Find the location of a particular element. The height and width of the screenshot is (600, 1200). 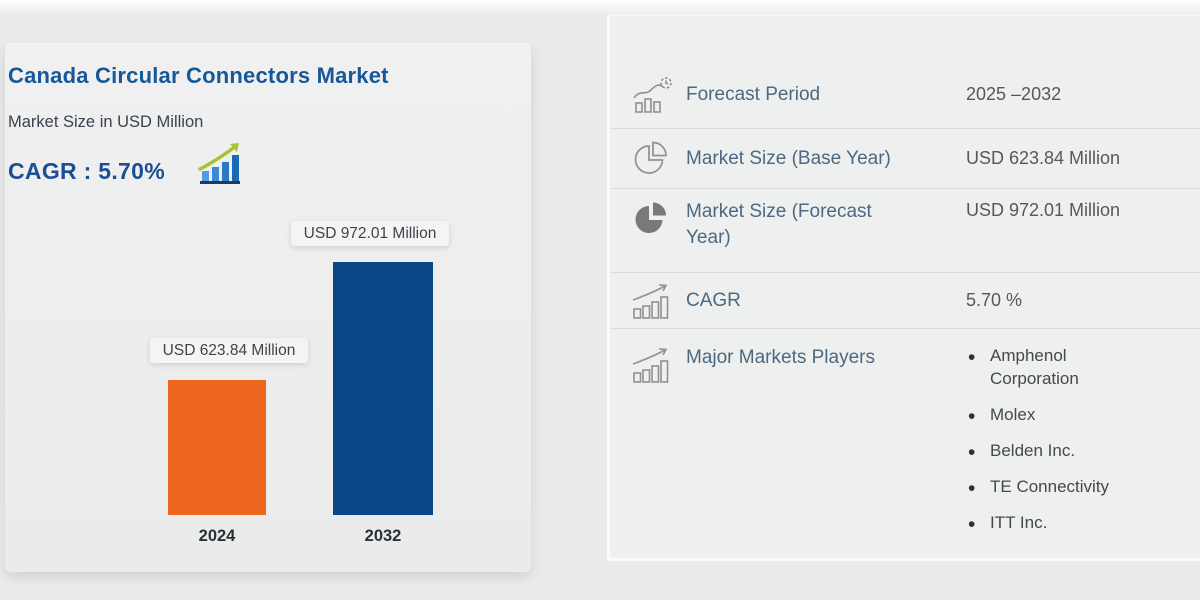

bar-value-label-2024: USD 623.84 Million is located at coordinates (229, 350).